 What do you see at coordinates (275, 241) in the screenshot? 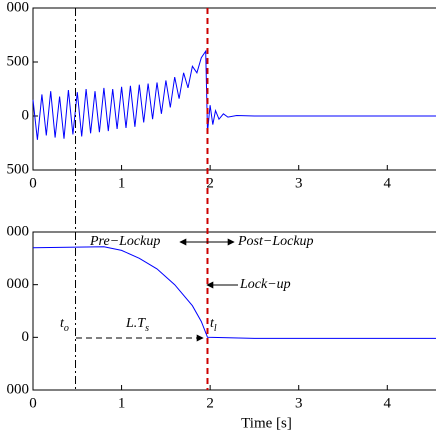
I see `annotation: Post−Lockup` at bounding box center [275, 241].